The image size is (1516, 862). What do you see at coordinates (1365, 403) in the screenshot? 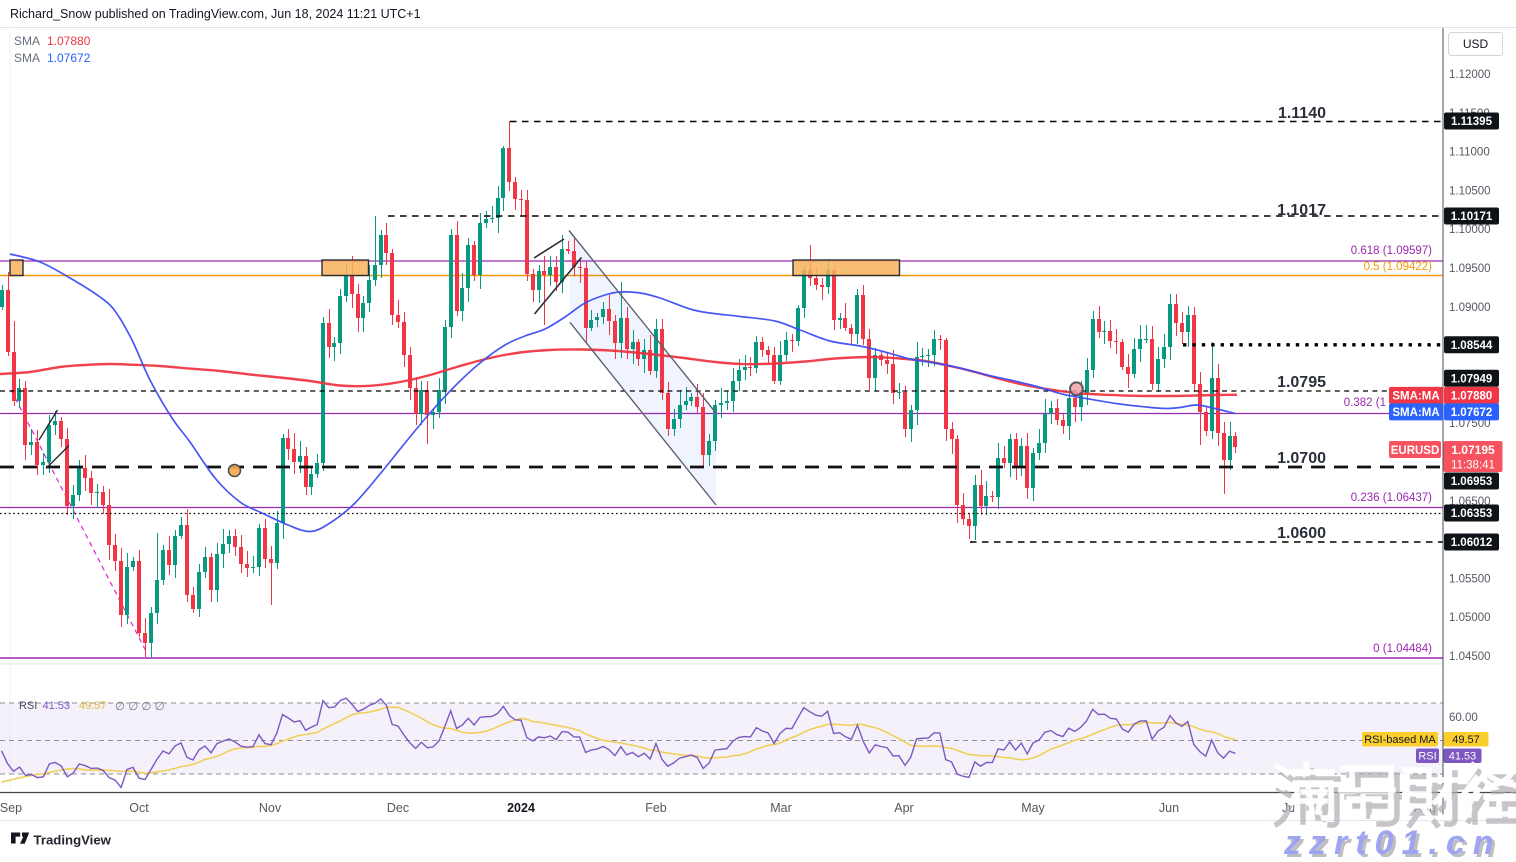
I see `svg-text: 0.382 (1` at bounding box center [1365, 403].